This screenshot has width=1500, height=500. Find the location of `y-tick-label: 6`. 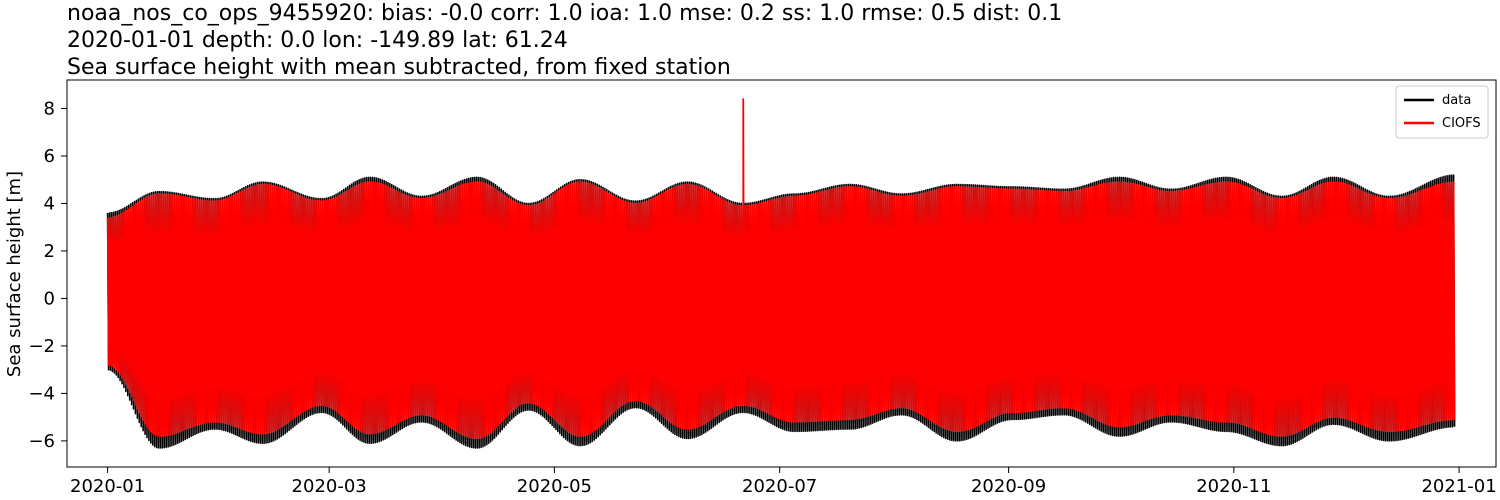

y-tick-label: 6 is located at coordinates (49, 156).